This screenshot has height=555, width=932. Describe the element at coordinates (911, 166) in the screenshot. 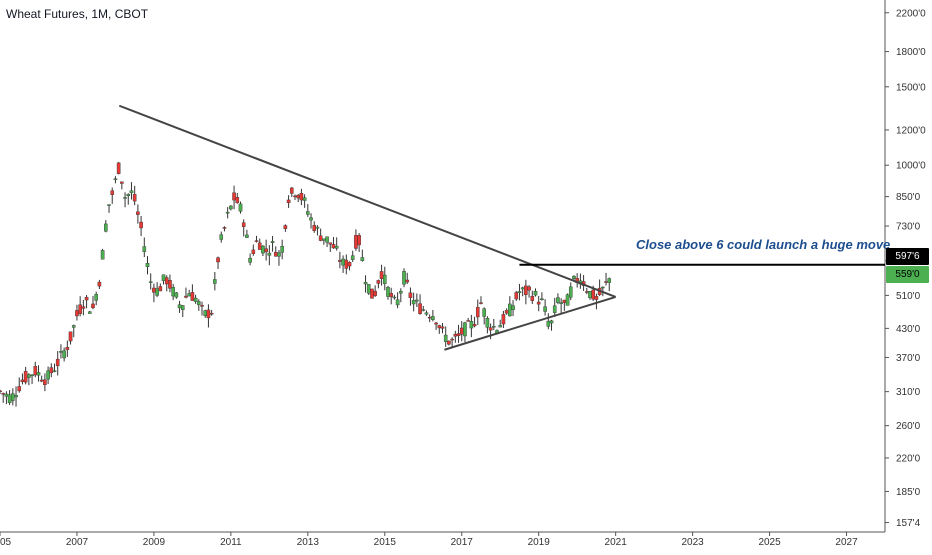

I see `y-tick-label: 1000'0` at that location.